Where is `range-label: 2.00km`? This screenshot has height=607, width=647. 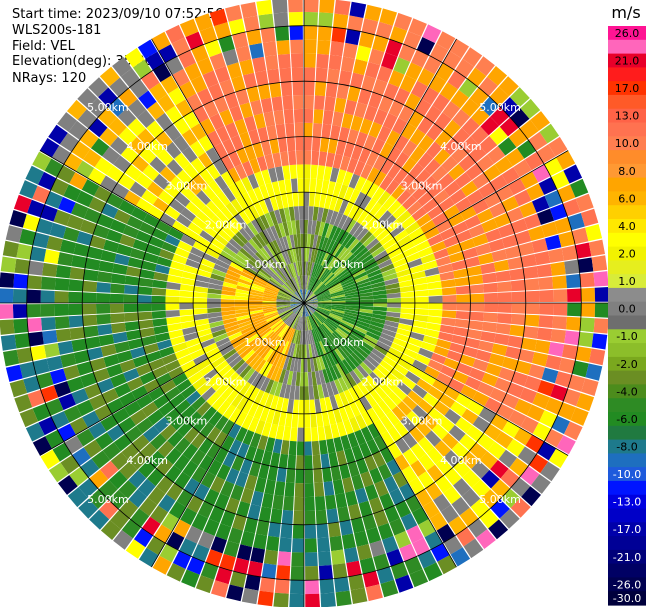
range-label: 2.00km is located at coordinates (226, 381).